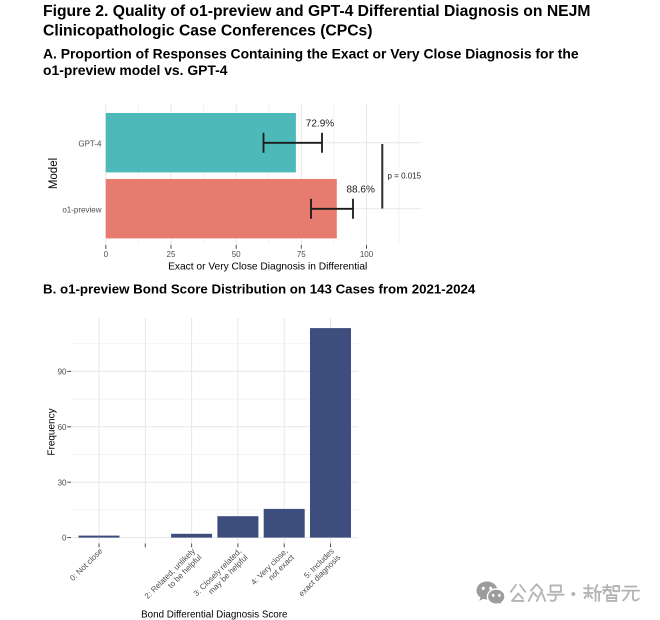 Image resolution: width=660 pixels, height=620 pixels. What do you see at coordinates (320, 124) in the screenshot?
I see `svg-text: 72.9%` at bounding box center [320, 124].